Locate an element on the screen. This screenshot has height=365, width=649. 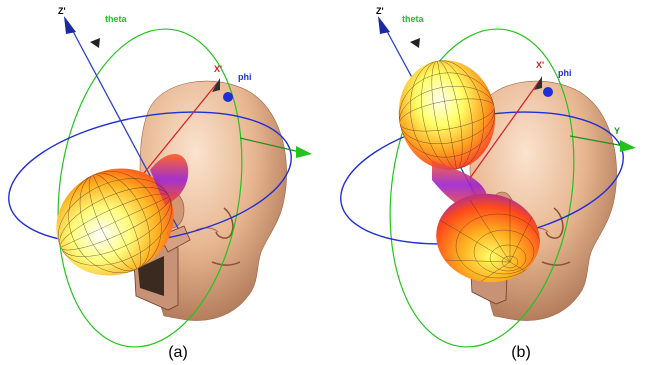
radiation-lobe-upper is located at coordinates (447, 115).